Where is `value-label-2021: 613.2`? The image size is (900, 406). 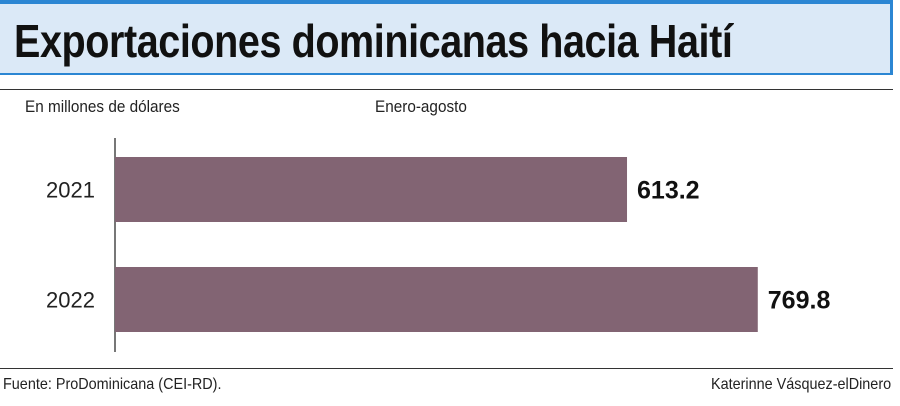 value-label-2021: 613.2 is located at coordinates (668, 191).